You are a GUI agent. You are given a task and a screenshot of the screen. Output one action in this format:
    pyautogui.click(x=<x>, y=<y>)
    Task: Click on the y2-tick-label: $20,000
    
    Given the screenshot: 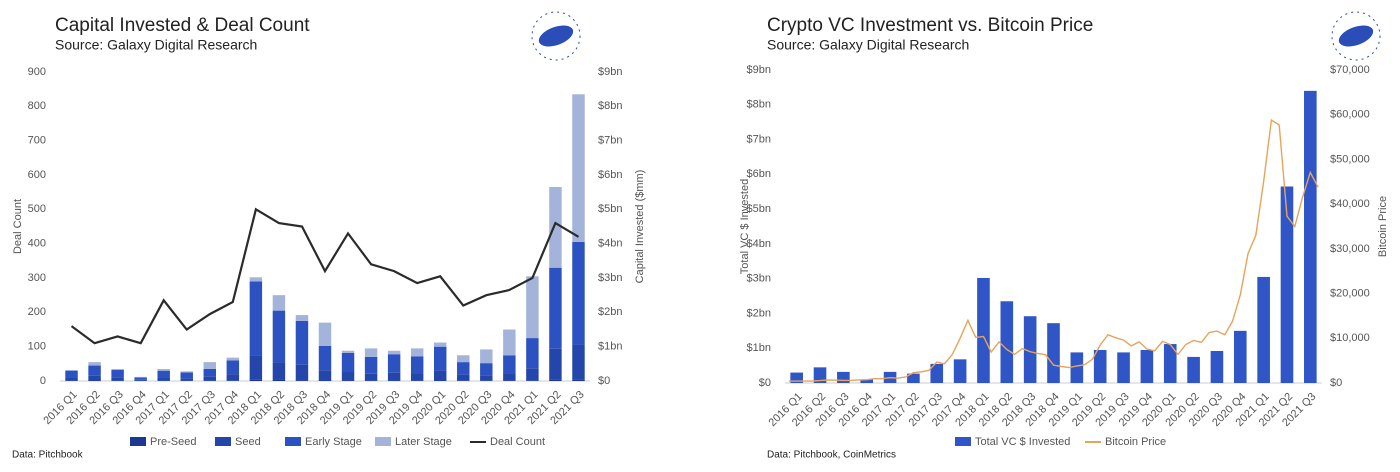 What is the action you would take?
    pyautogui.click(x=1350, y=293)
    